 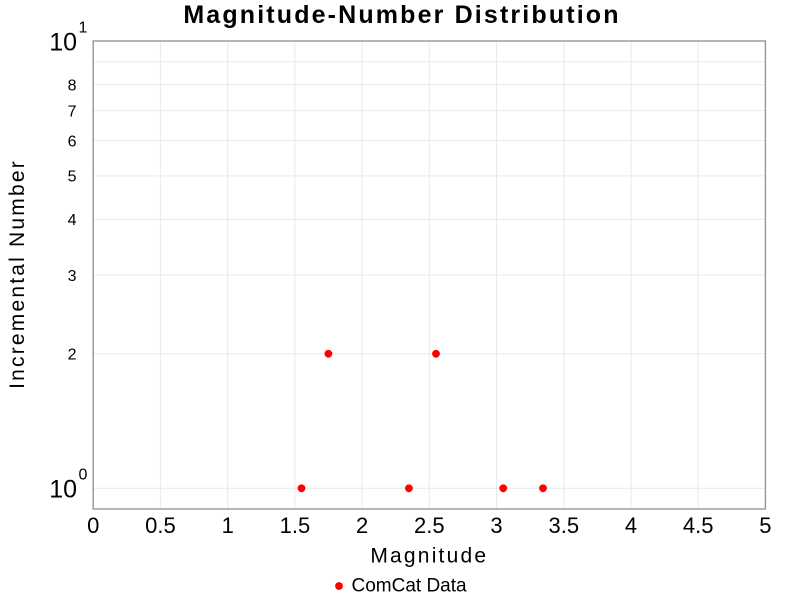 What do you see at coordinates (72, 141) in the screenshot?
I see `svg-text: 6` at bounding box center [72, 141].